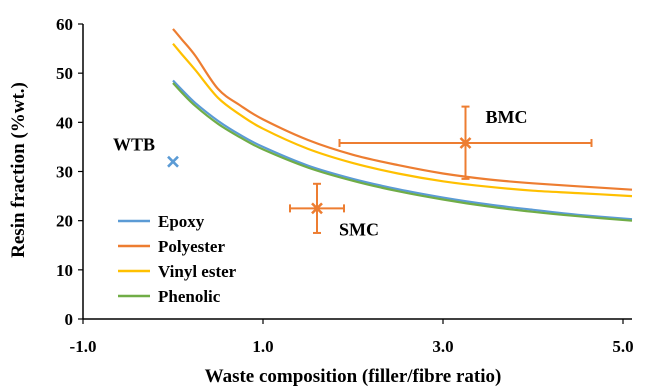 The width and height of the screenshot is (648, 389). I want to click on legend-label: Polyester, so click(191, 246).